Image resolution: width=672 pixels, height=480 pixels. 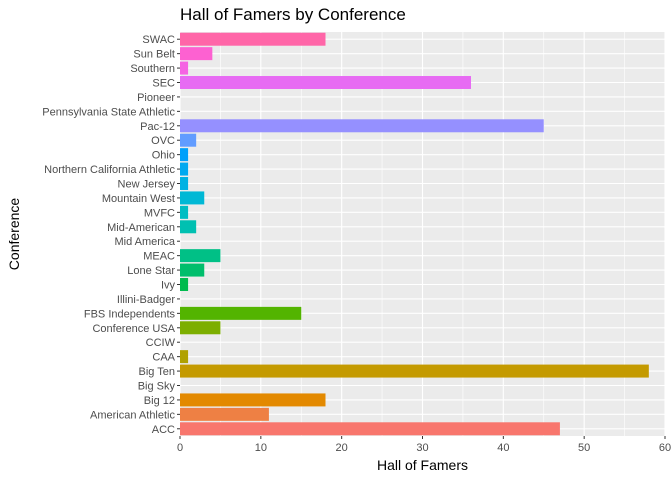 I want to click on x-tick-label: 20, so click(x=342, y=448).